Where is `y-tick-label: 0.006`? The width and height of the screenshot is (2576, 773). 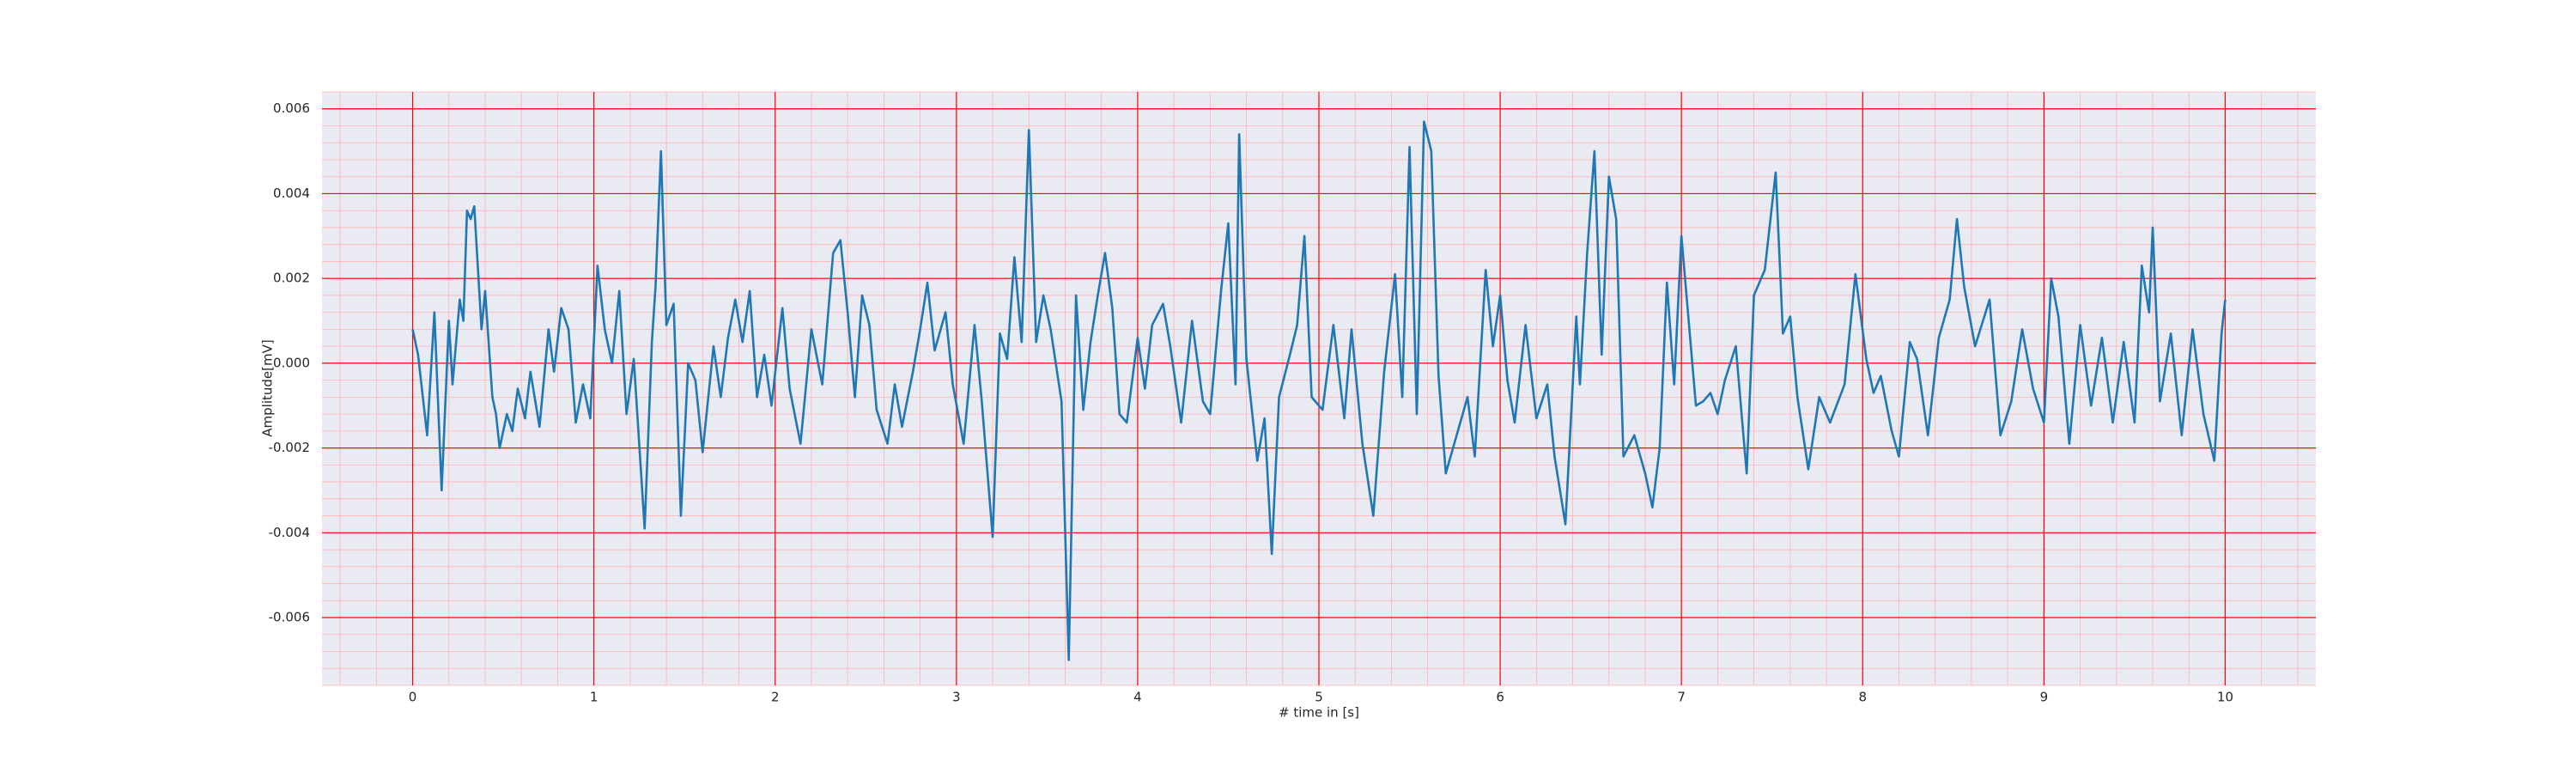
y-tick-label: 0.006 is located at coordinates (291, 108).